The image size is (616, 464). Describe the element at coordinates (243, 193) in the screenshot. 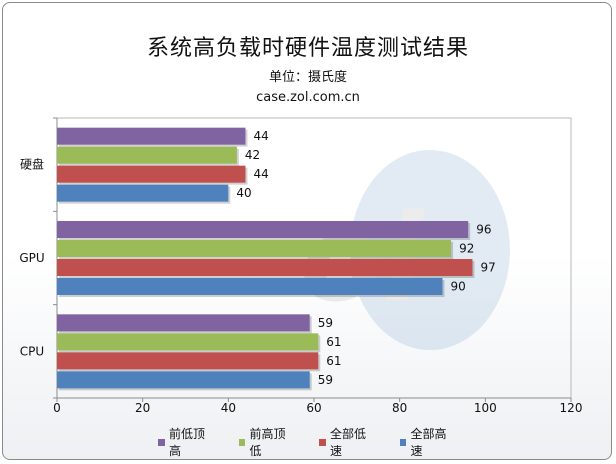

I see `bar-value-label: 40` at that location.